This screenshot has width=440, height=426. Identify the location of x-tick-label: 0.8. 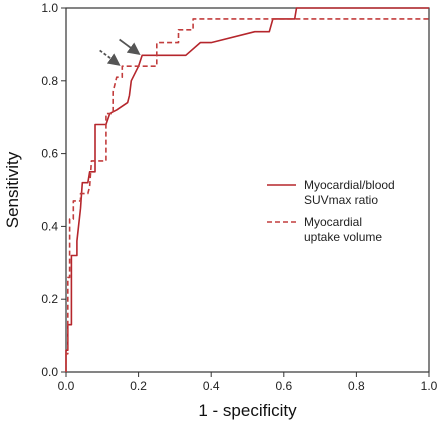
(356, 386).